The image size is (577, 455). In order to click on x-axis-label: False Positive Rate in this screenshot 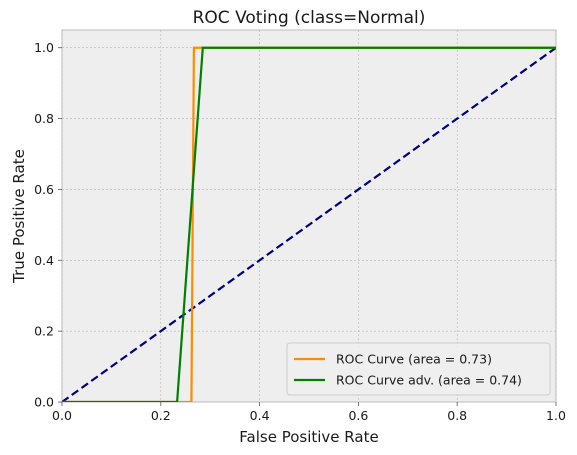, I will do `click(308, 437)`.